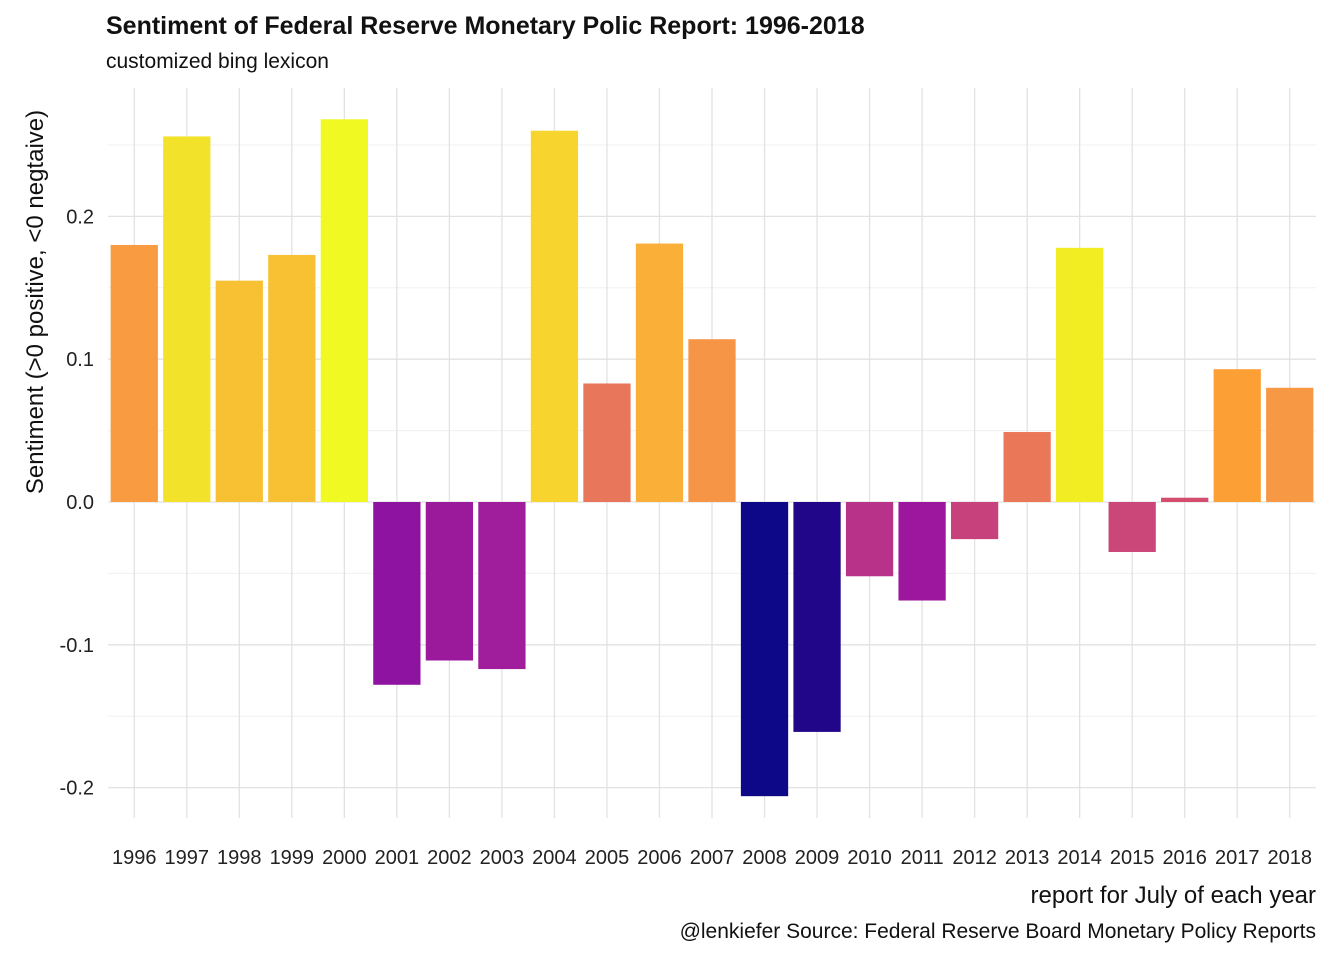  I want to click on bar-2016, so click(1185, 499).